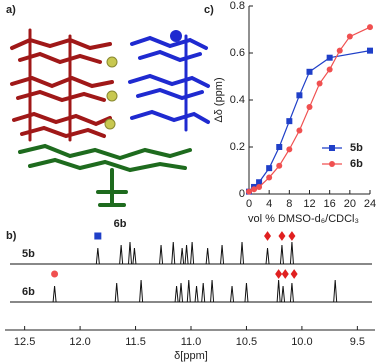 This screenshot has width=379, height=362. What do you see at coordinates (242, 194) in the screenshot?
I see `y-tick-label: 0` at bounding box center [242, 194].